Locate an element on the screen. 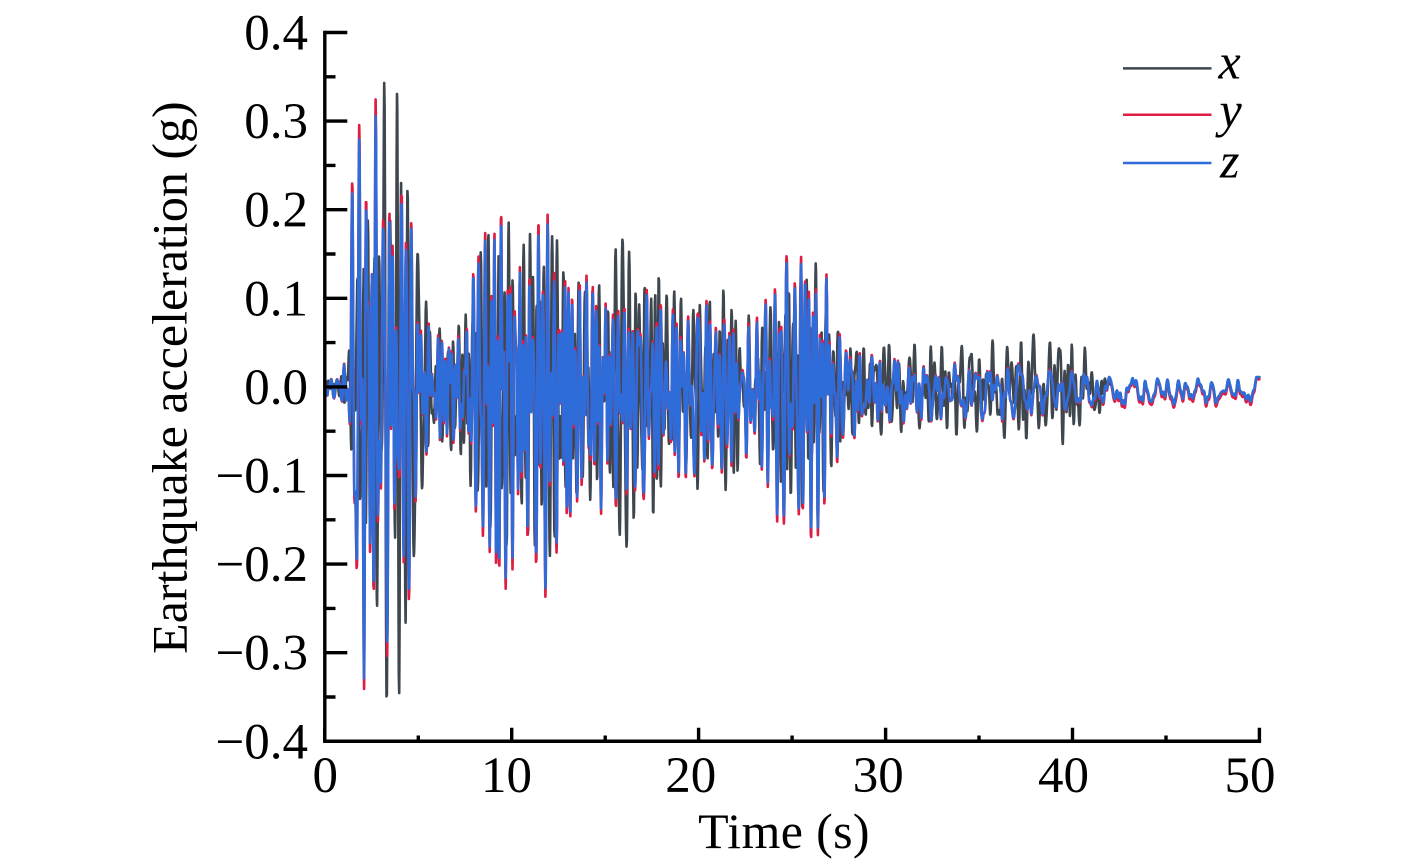 This screenshot has height=863, width=1418. svg-text: 10 is located at coordinates (506, 776).